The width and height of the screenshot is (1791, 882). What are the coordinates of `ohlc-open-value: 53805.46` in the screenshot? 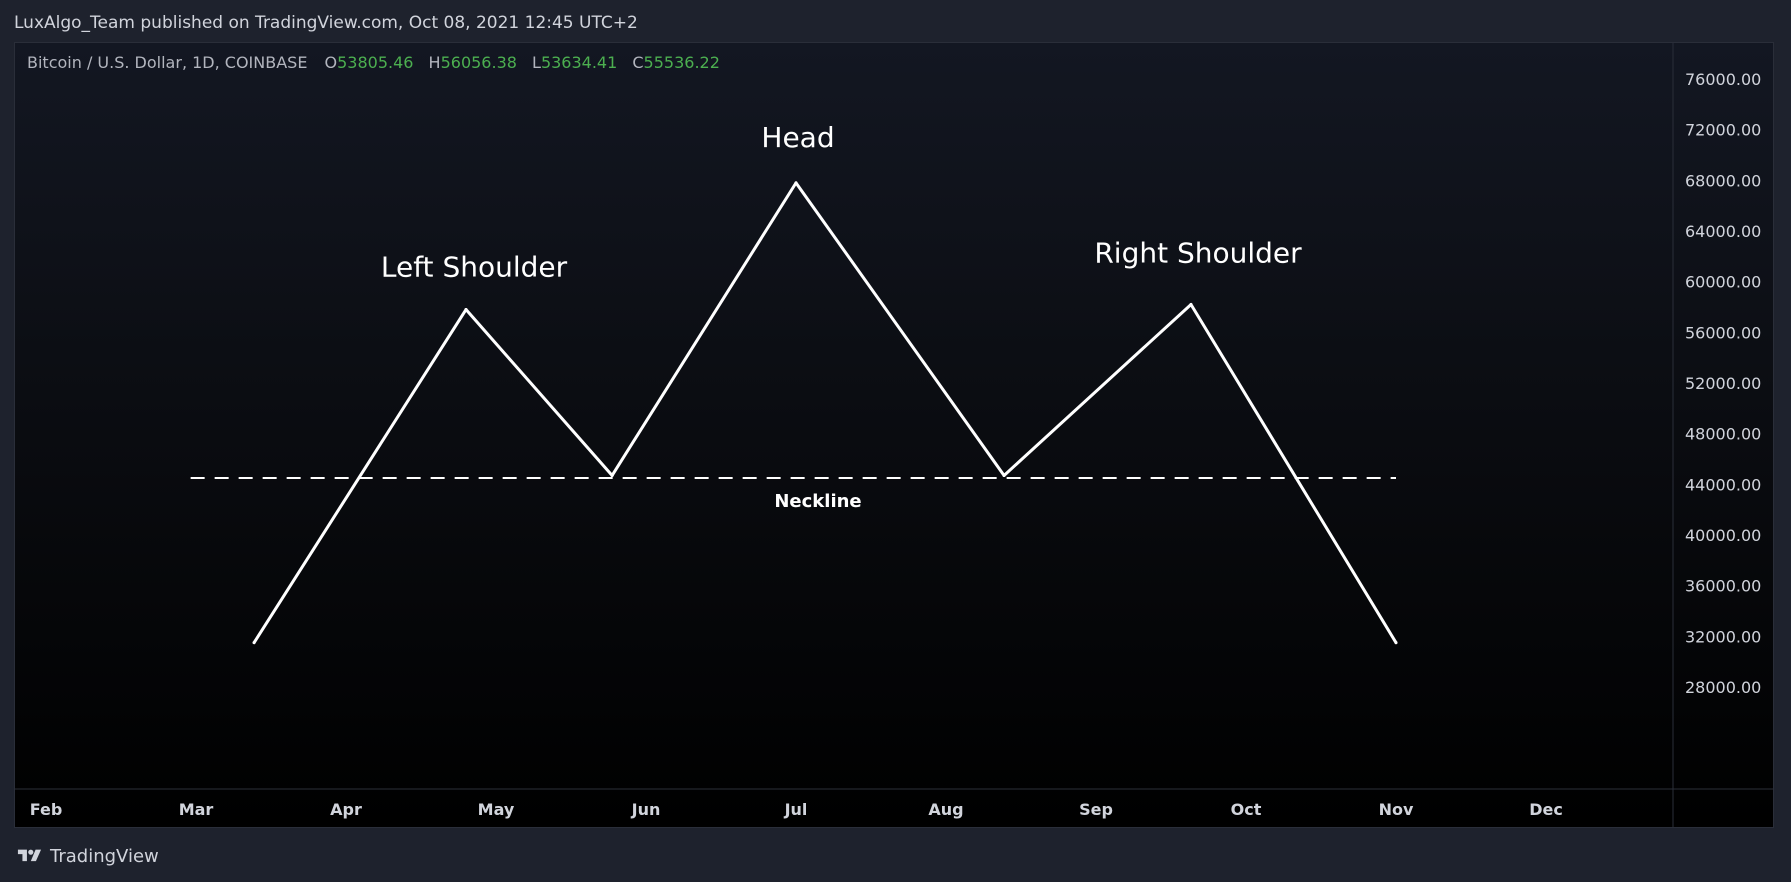 It's located at (375, 62).